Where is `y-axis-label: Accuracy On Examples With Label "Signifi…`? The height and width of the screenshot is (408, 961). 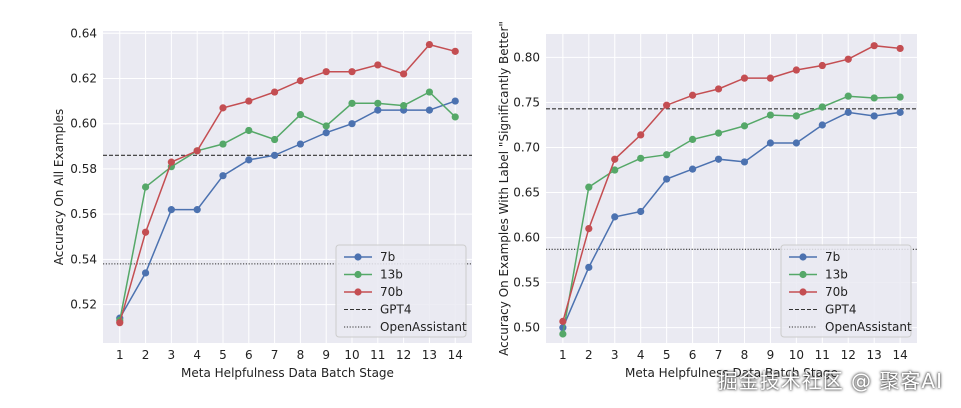
y-axis-label: Accuracy On Examples With Label "Signifi… is located at coordinates (504, 188).